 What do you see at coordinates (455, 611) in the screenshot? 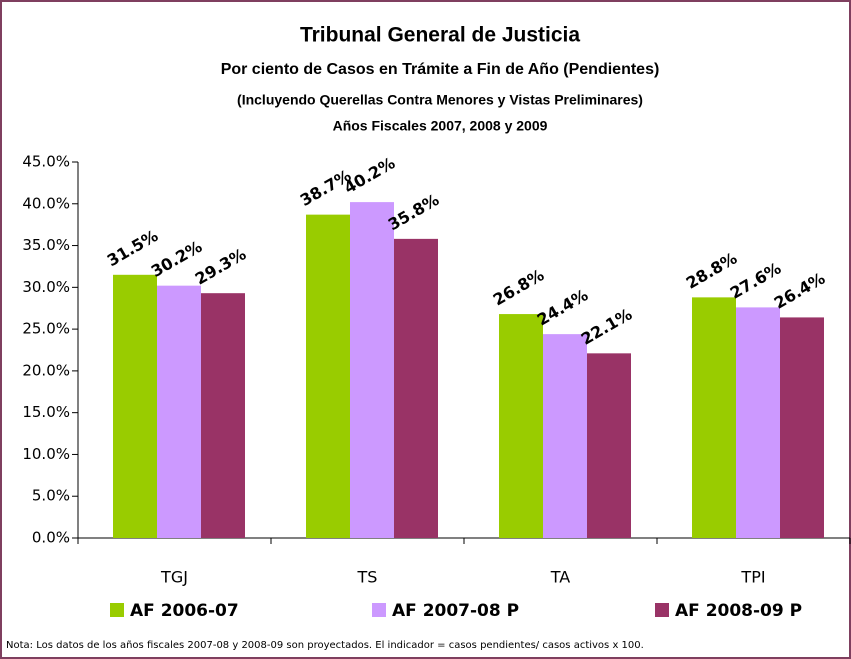
I see `legend-label: AF 2007-08 P` at bounding box center [455, 611].